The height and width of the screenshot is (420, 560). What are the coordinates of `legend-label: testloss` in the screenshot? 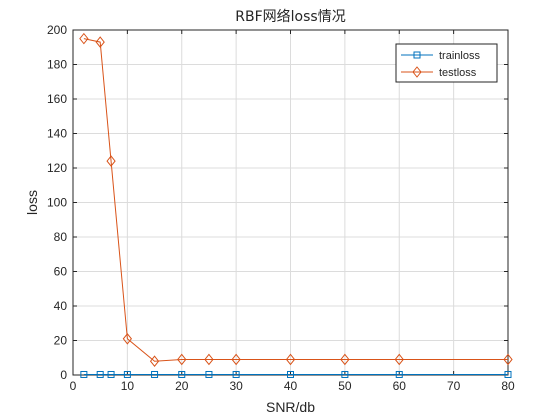 It's located at (458, 73).